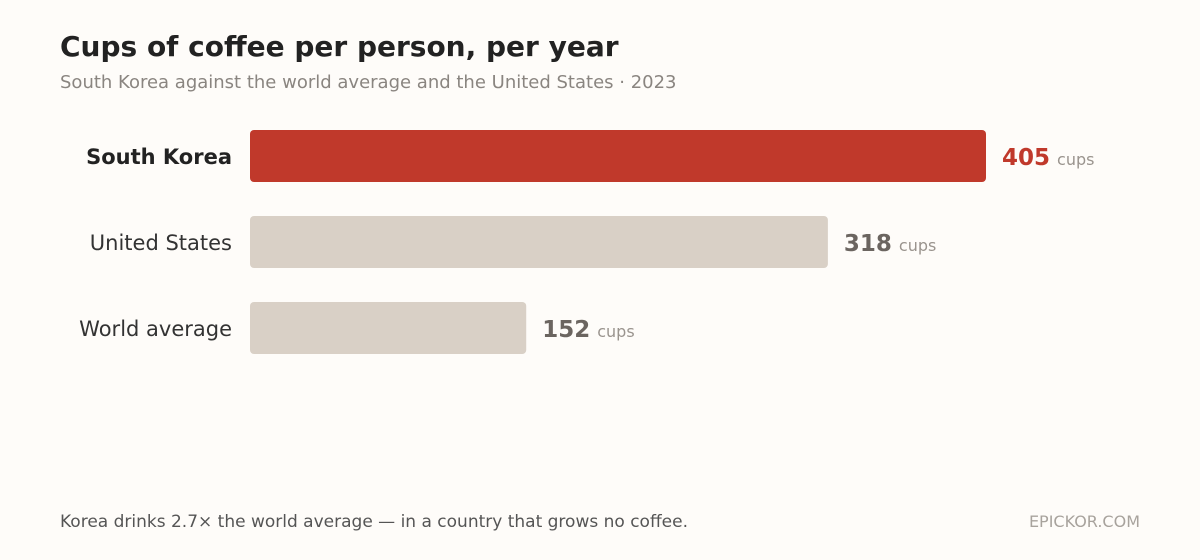 This screenshot has height=560, width=1200. Describe the element at coordinates (618, 156) in the screenshot. I see `bar-south-korea` at that location.